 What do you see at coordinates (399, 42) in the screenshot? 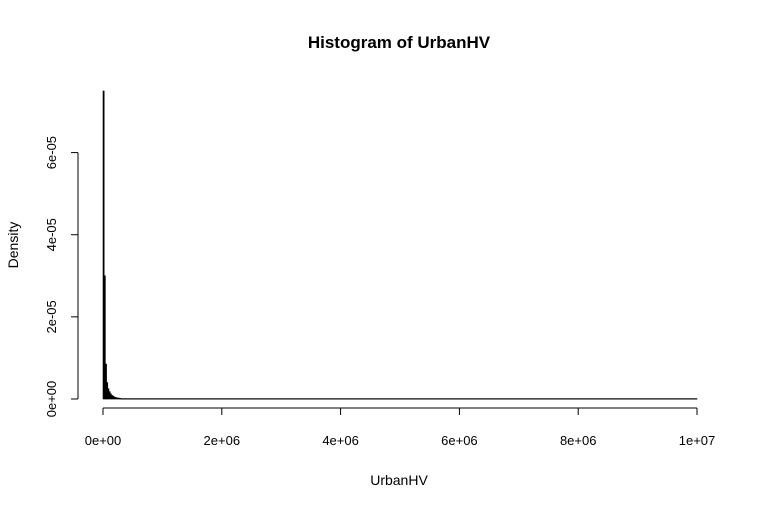
I see `chart-title: Histogram of UrbanHV` at bounding box center [399, 42].